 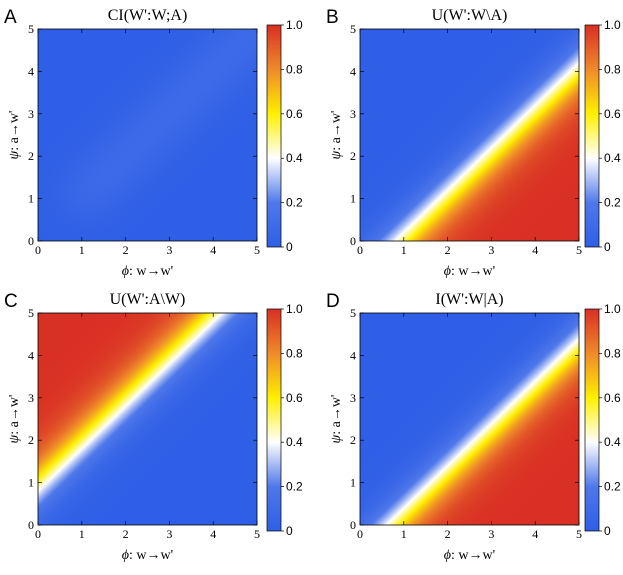 I want to click on panel-title: I(W':W|A), so click(x=469, y=299).